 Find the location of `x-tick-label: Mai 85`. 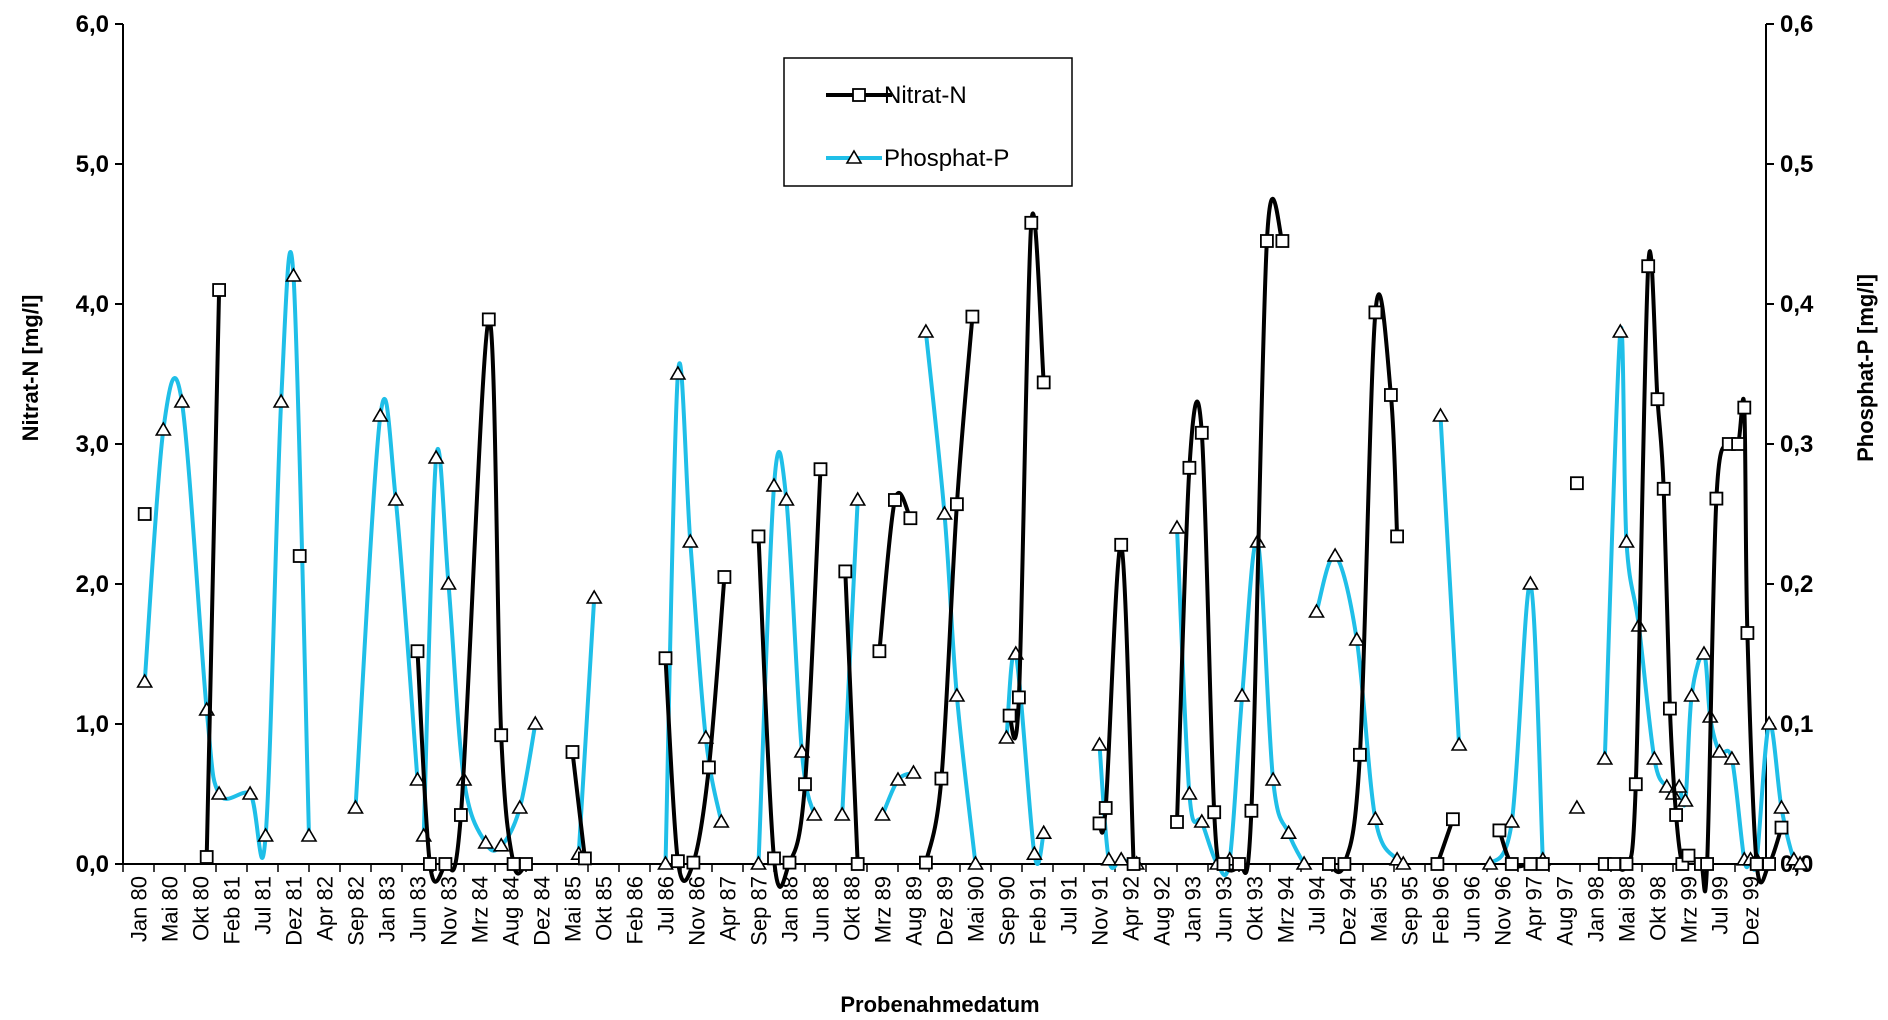

x-tick-label: Mai 85 is located at coordinates (573, 909).